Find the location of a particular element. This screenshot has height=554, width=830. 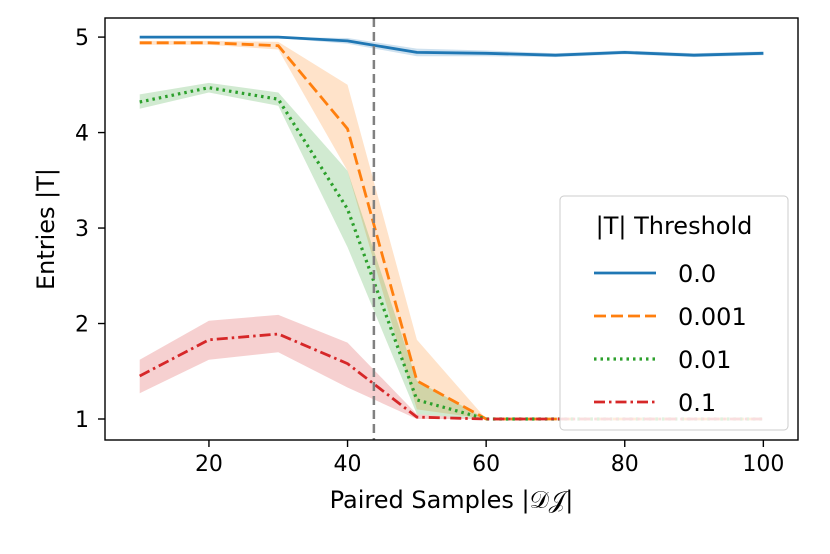

x-axis-label: Paired Samples |𝒟𝒥| is located at coordinates (452, 500).